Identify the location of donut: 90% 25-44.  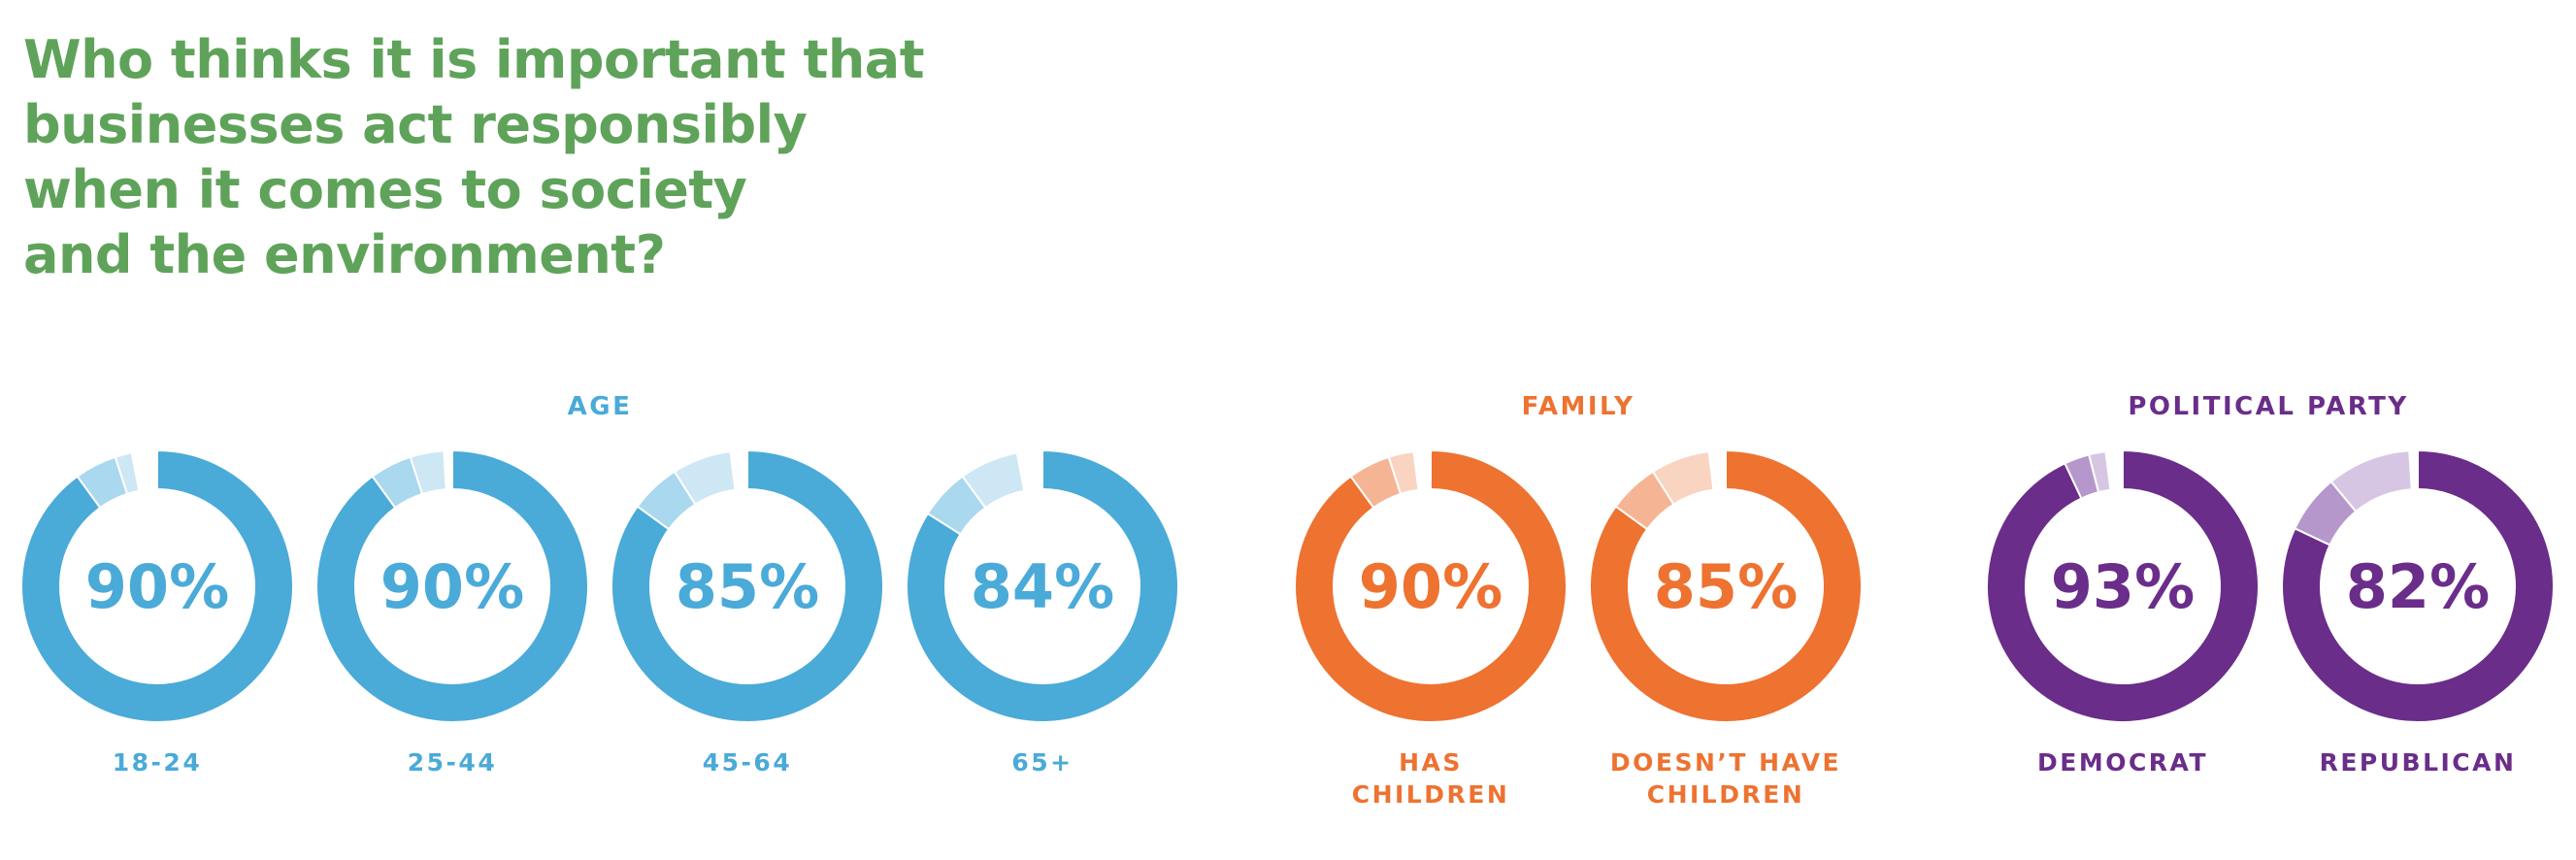
(452, 612).